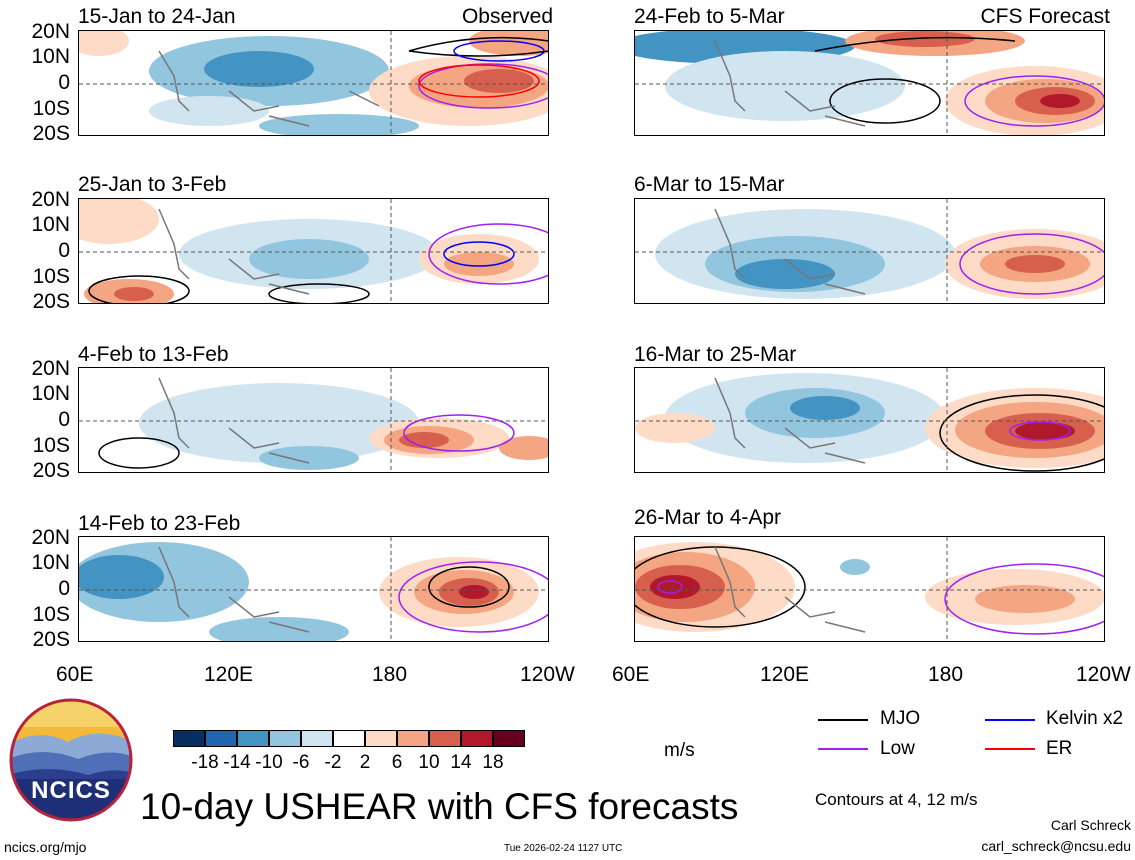 The height and width of the screenshot is (860, 1135). I want to click on main-title: 10-day USHEAR with CFS forecasts, so click(439, 806).